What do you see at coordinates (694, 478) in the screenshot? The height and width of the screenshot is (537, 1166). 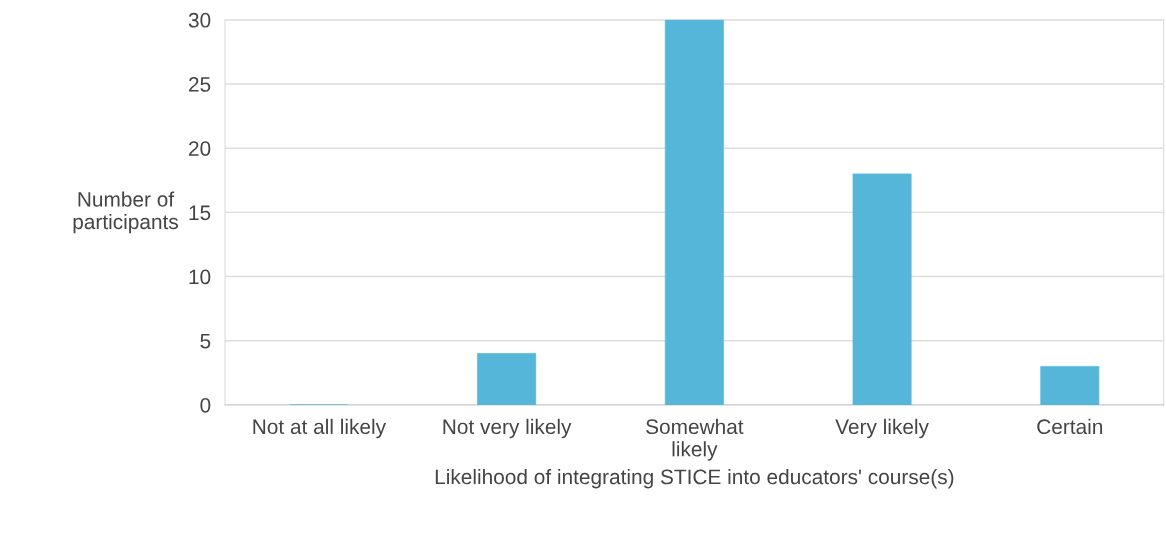 I see `x-axis-title: Likelihood of integrating STICE into educators' course(s)` at bounding box center [694, 478].